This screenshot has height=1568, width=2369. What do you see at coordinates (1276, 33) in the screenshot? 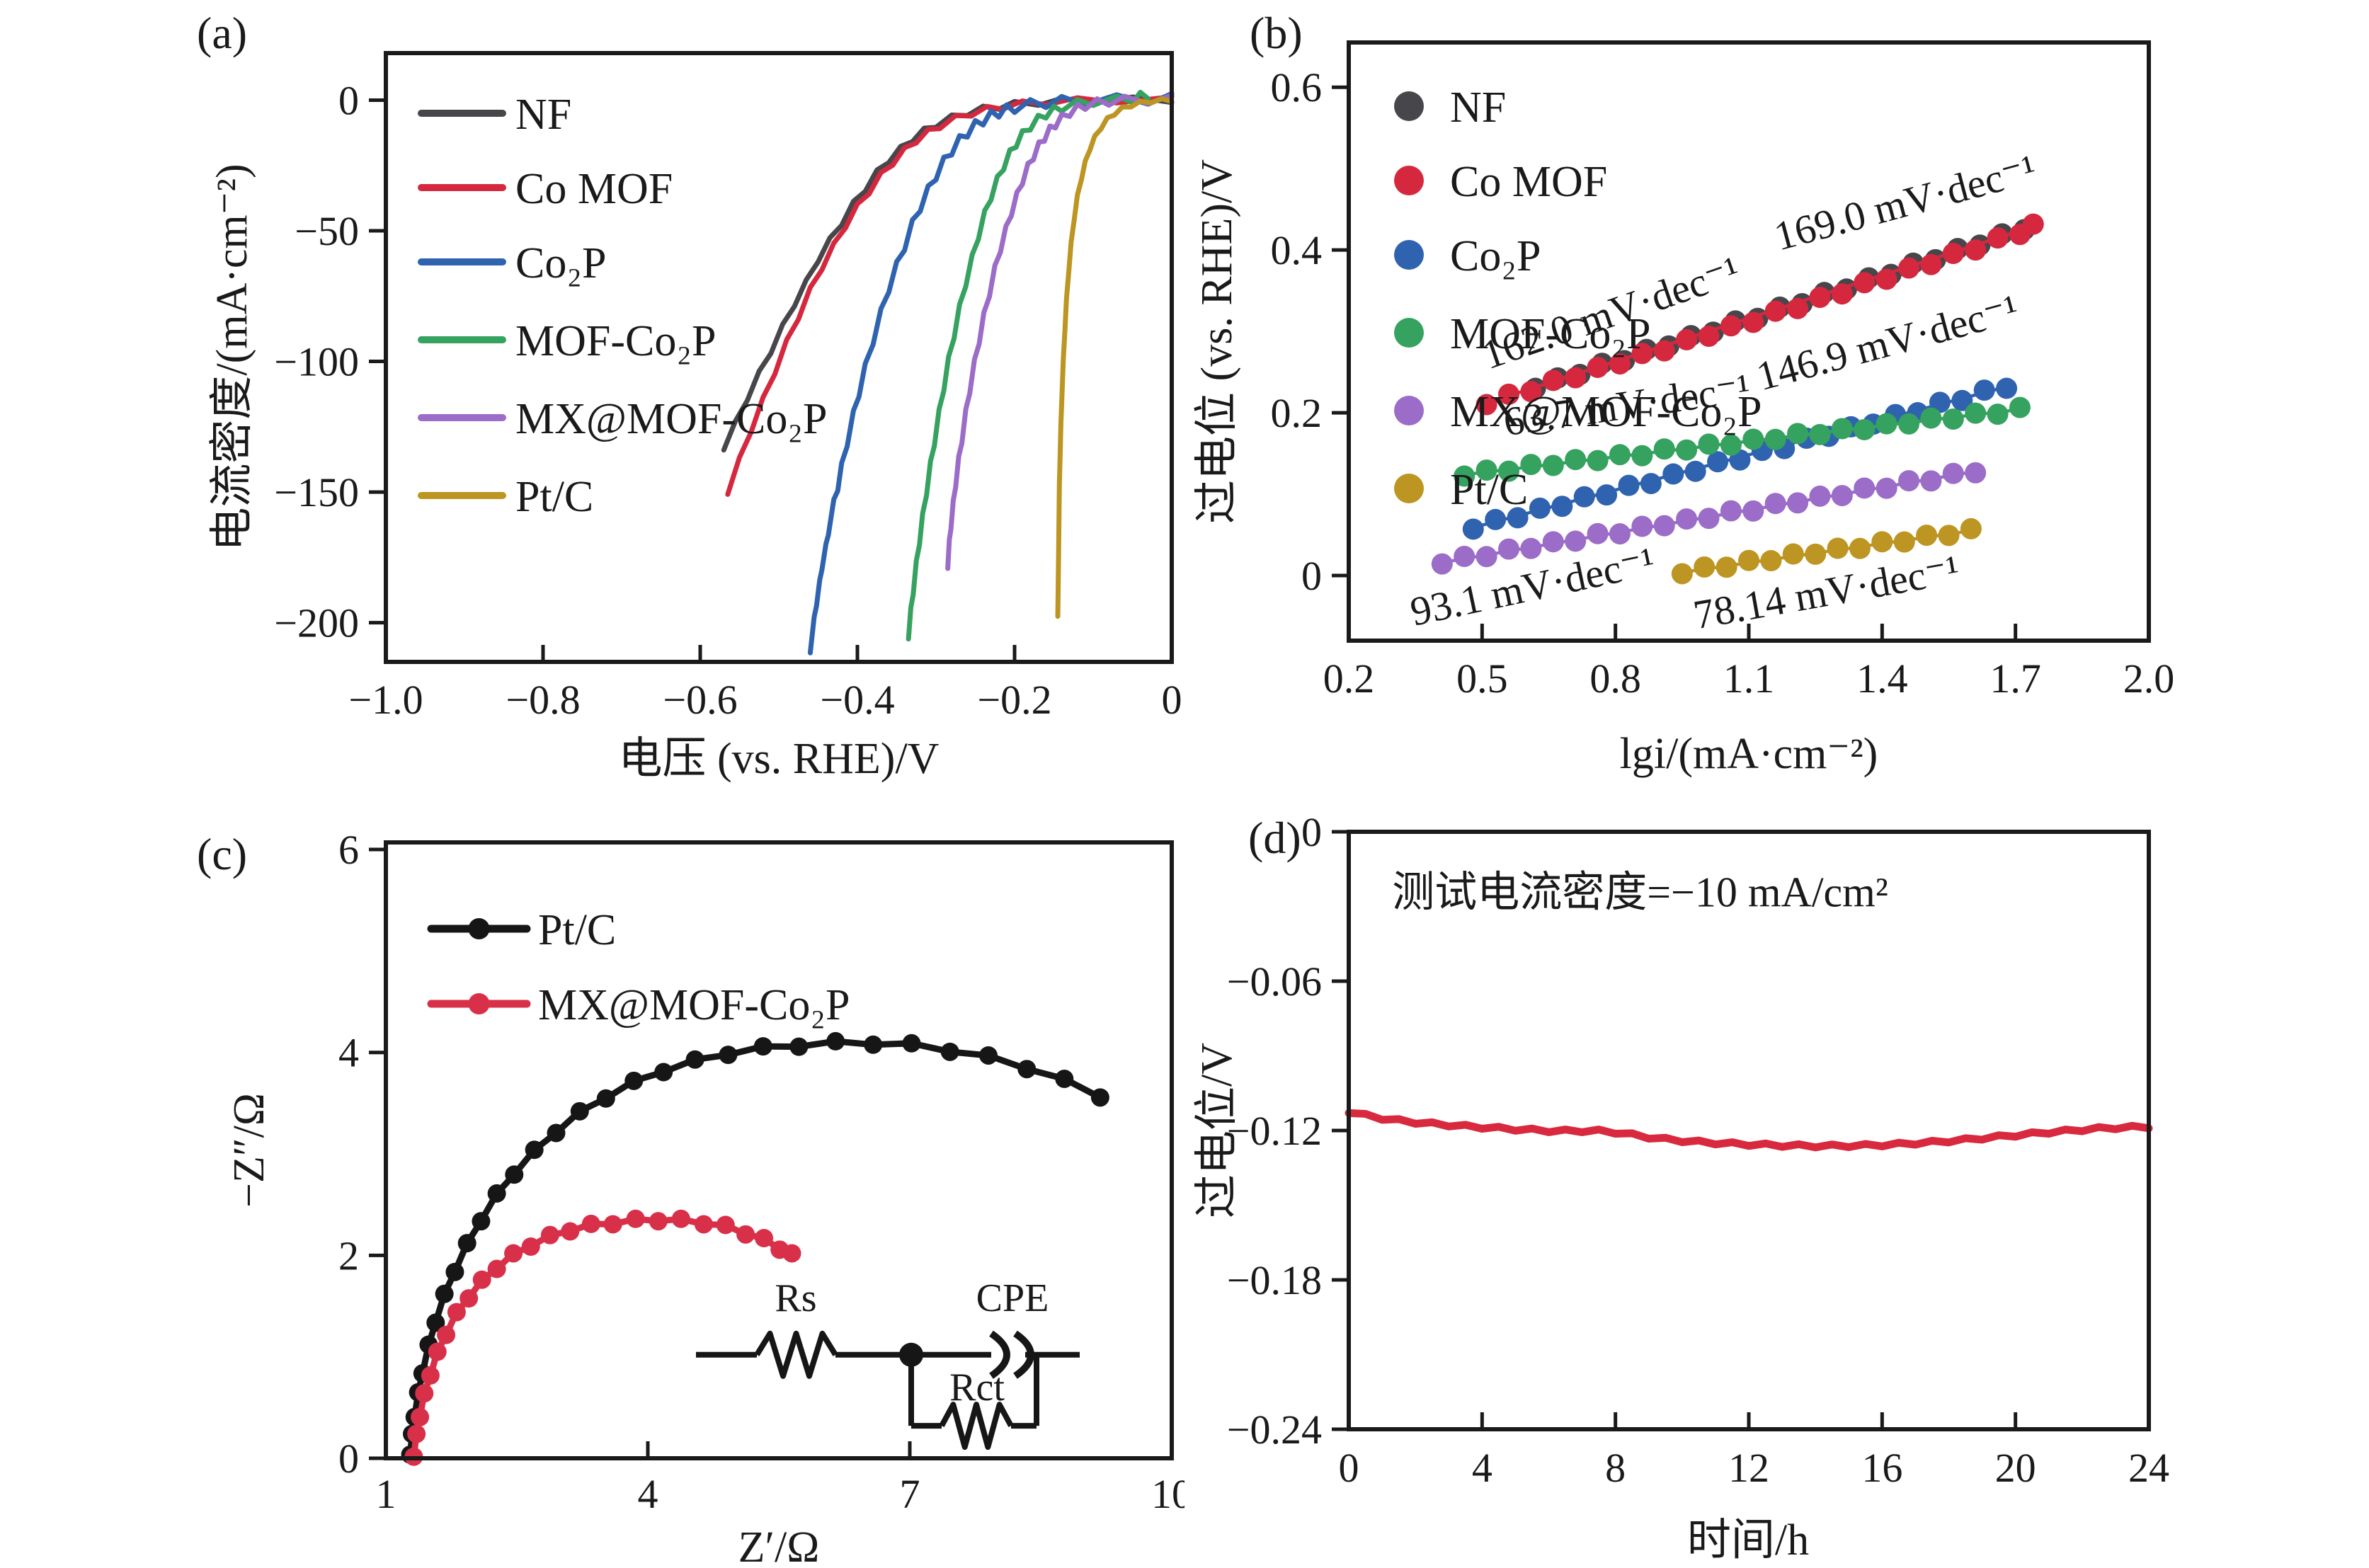
I see `panel-tag: (b)` at bounding box center [1276, 33].